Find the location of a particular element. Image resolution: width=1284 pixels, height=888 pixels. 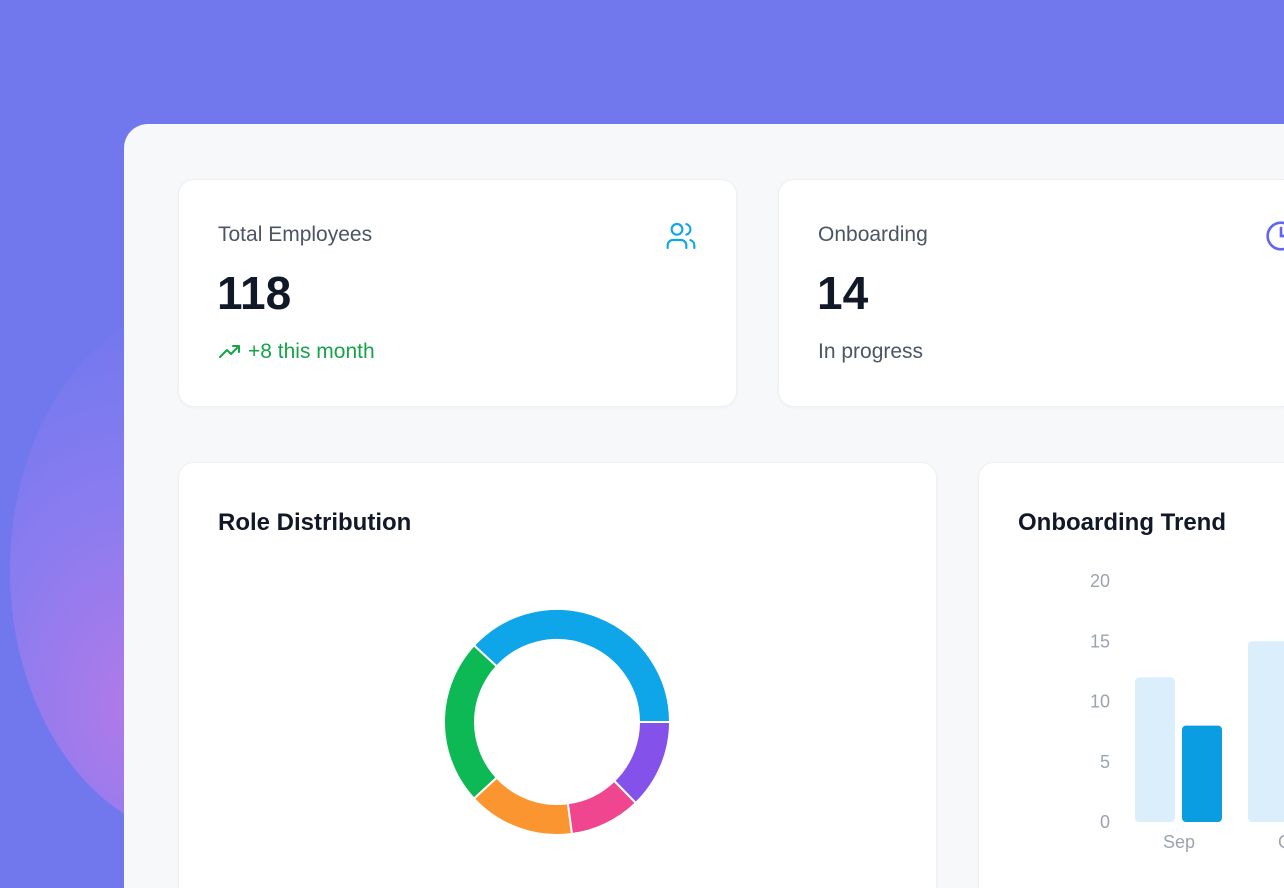

stat-value: 118 is located at coordinates (254, 293).